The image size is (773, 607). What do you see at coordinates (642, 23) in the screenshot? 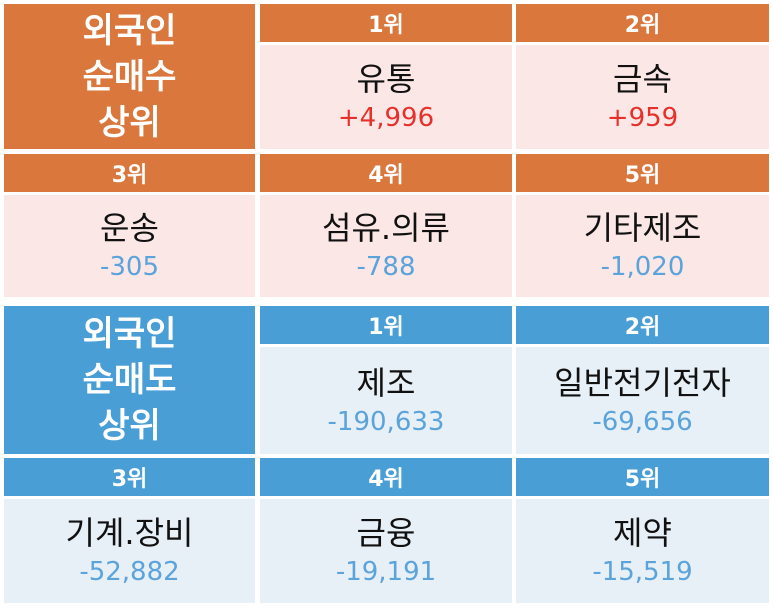
I see `buy-rank-2-header: 2위` at bounding box center [642, 23].